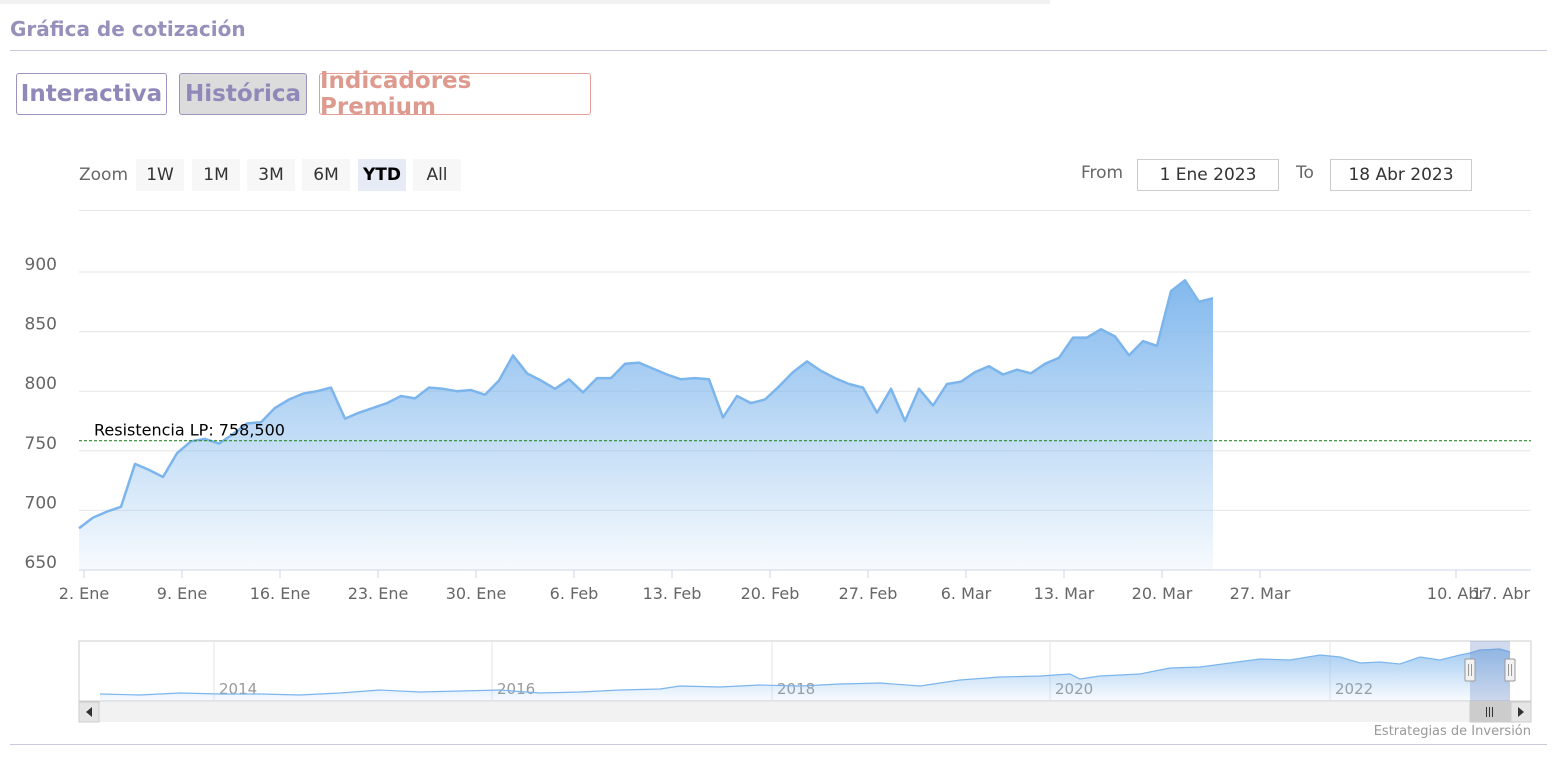  I want to click on tab-historica: Histórica, so click(243, 94).